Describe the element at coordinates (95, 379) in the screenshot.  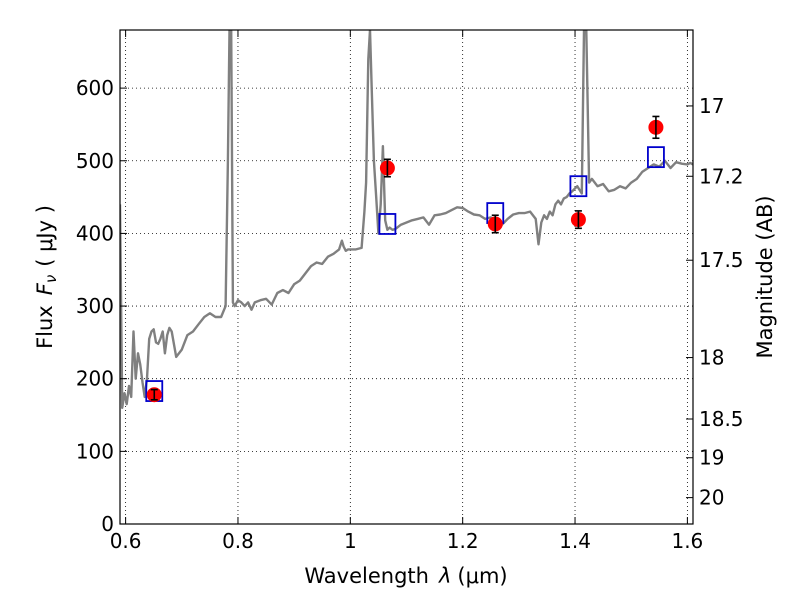
I see `y-tick-label: 200` at that location.